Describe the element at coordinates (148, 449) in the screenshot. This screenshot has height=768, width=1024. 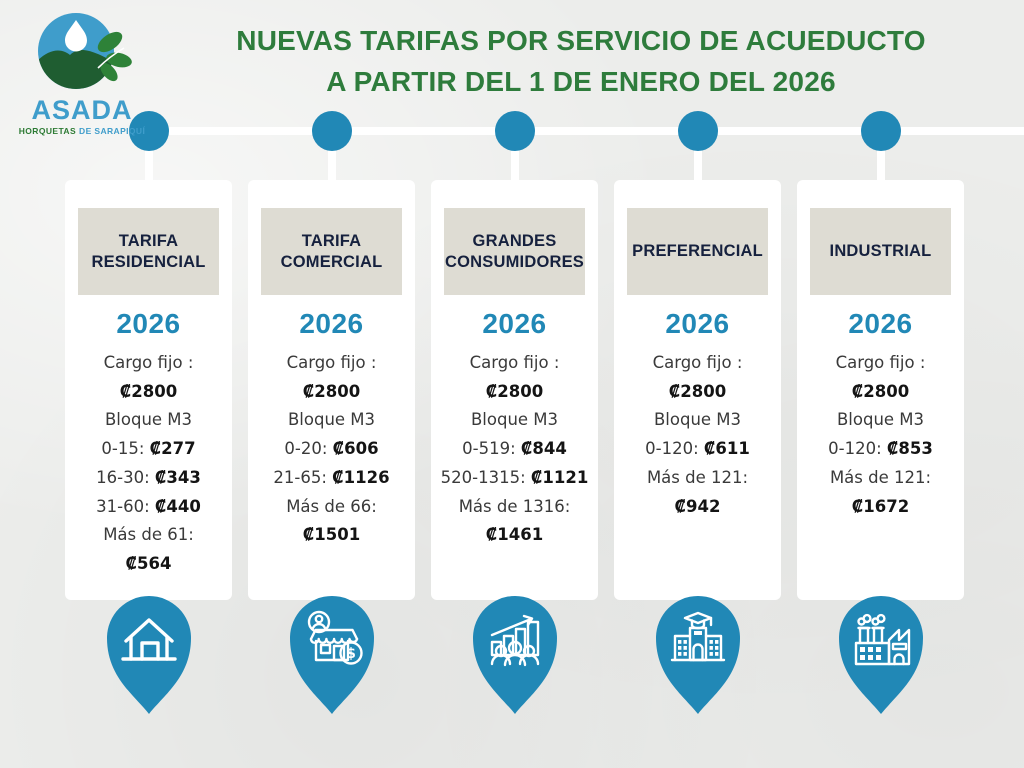
I see `tariff-row: 0-15: ₡277` at that location.